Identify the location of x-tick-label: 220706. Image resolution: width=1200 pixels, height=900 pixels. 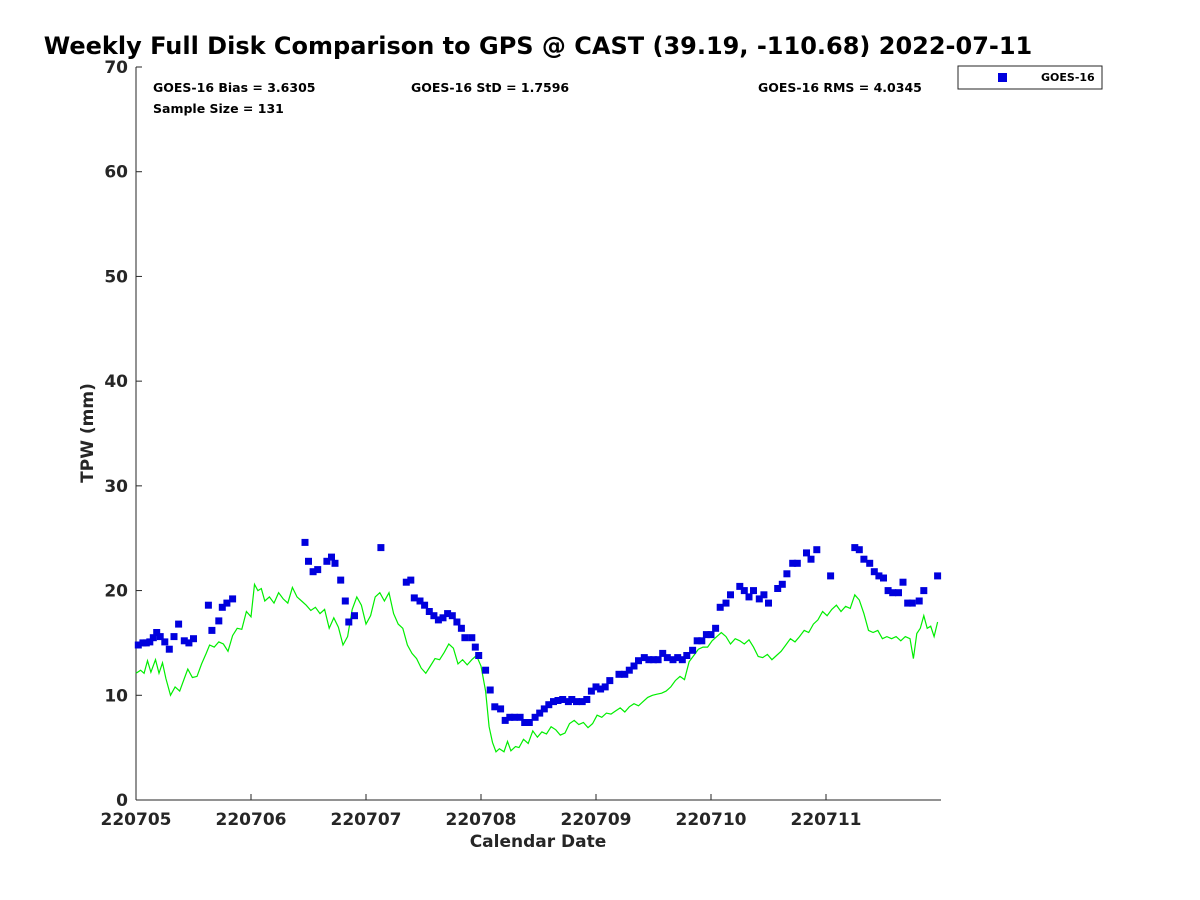
(251, 820).